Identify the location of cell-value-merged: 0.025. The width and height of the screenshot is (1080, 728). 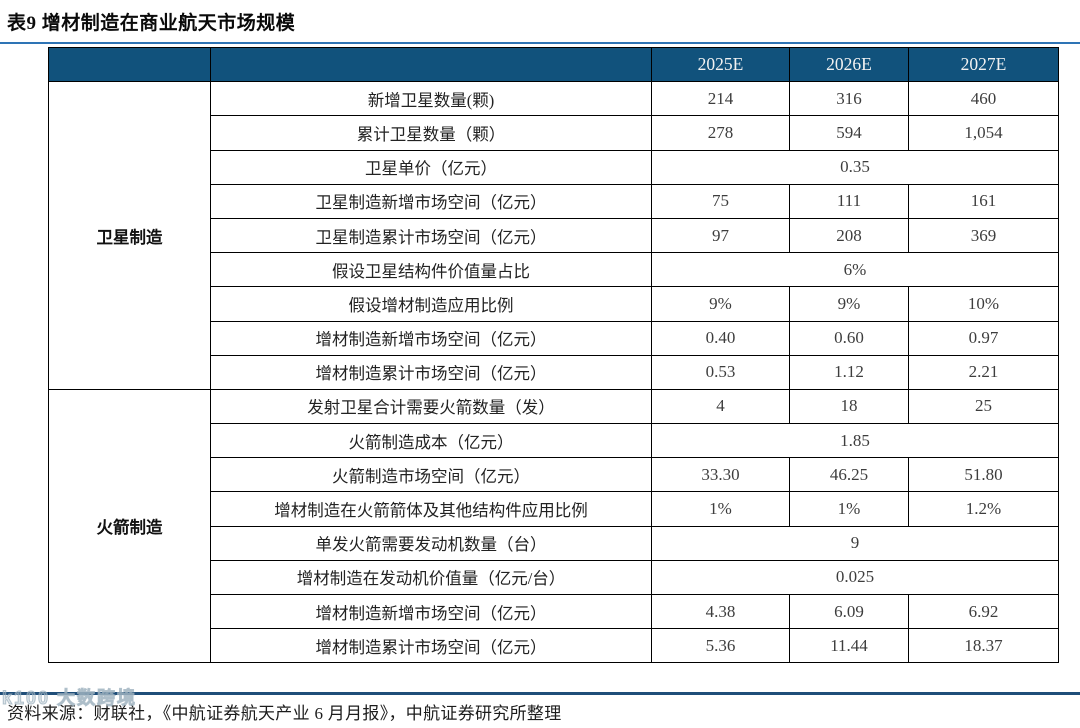
(855, 577).